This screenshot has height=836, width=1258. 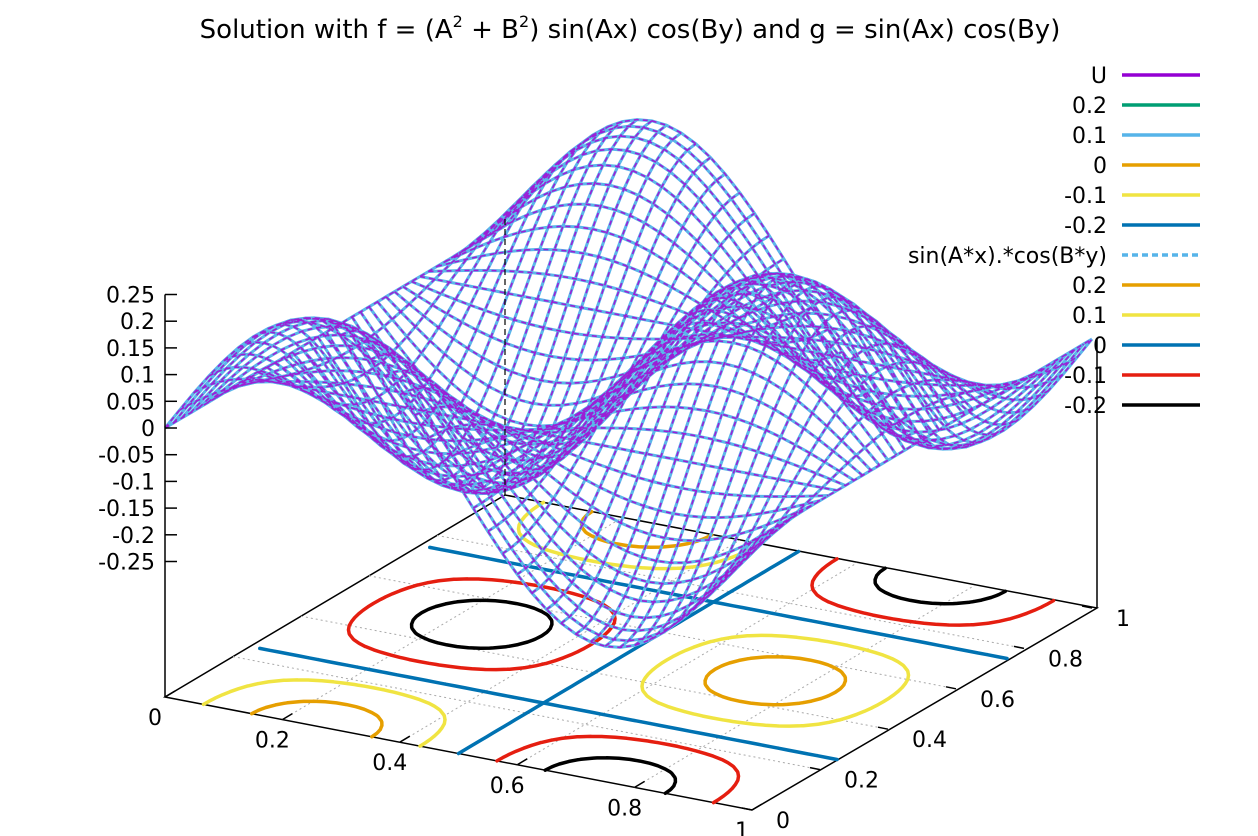 I want to click on x-tick-label: 0.4, so click(x=389, y=763).